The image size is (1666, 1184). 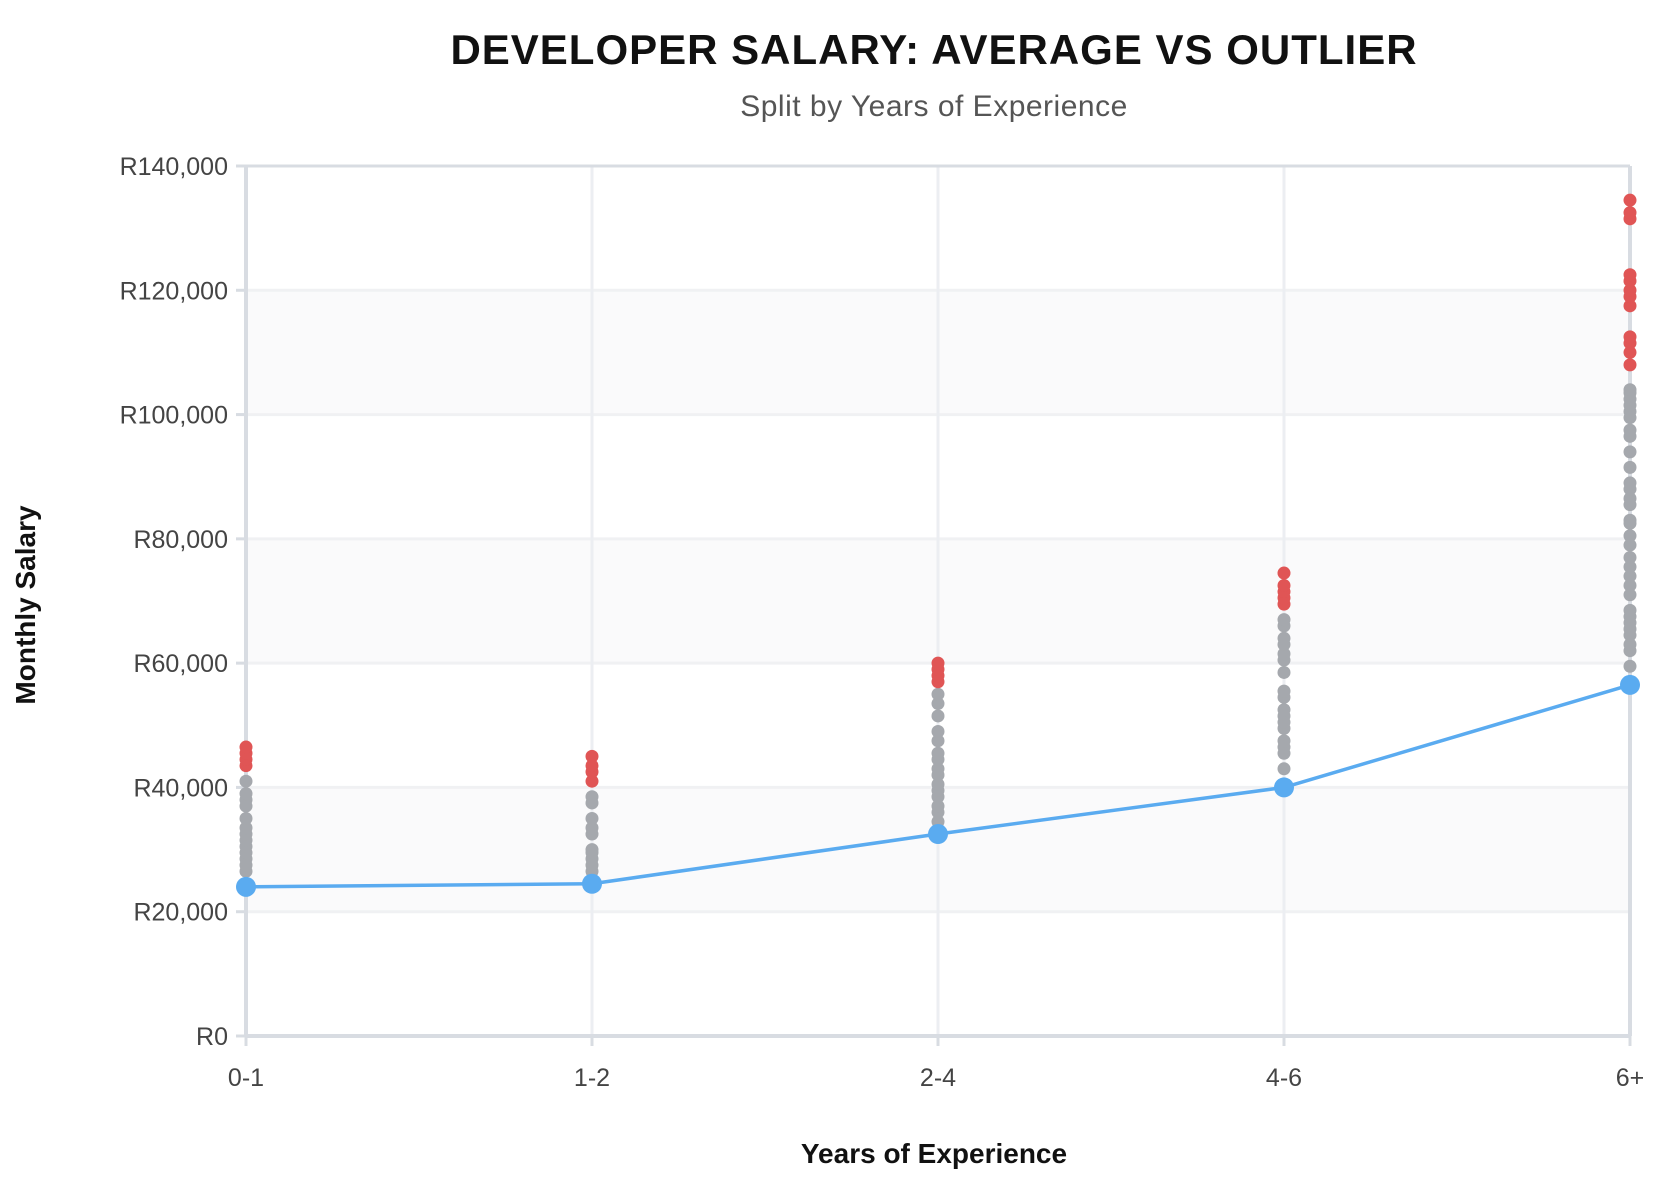 I want to click on y-tick-label: R20,000, so click(x=180, y=913).